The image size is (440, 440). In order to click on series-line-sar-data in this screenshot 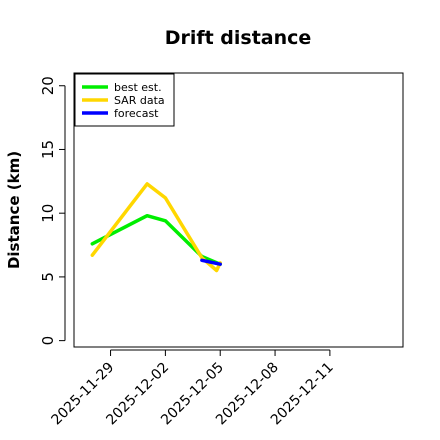, I will do `click(156, 227)`.